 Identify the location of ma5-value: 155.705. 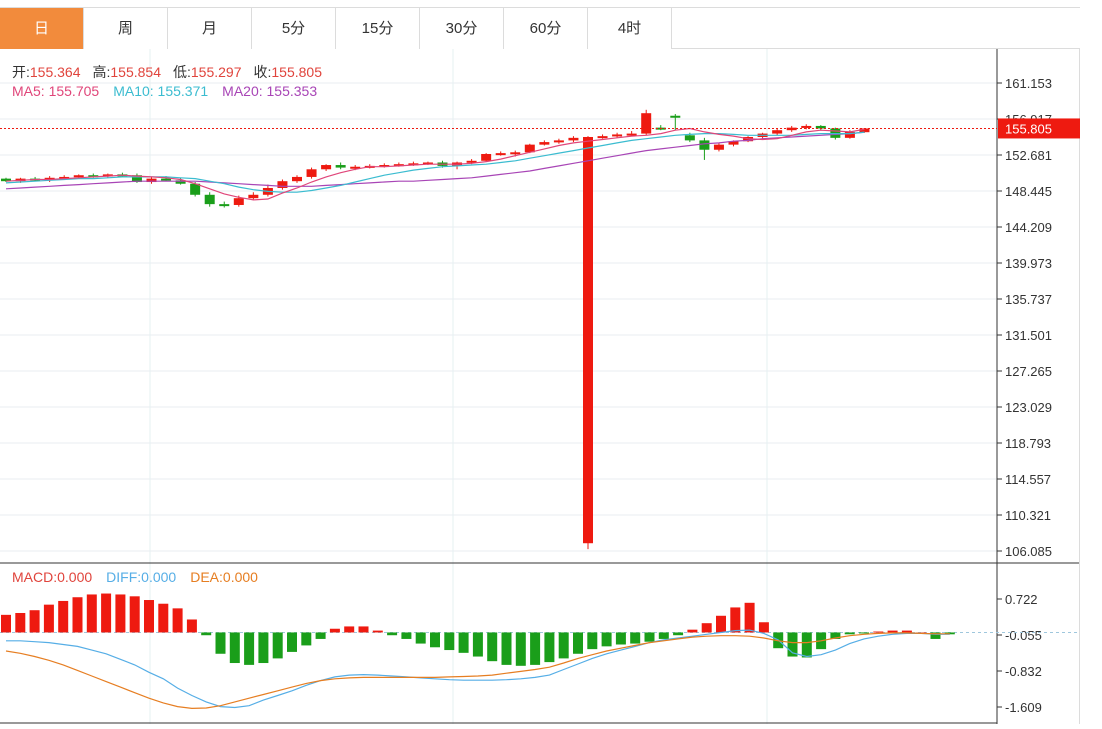
(74, 91).